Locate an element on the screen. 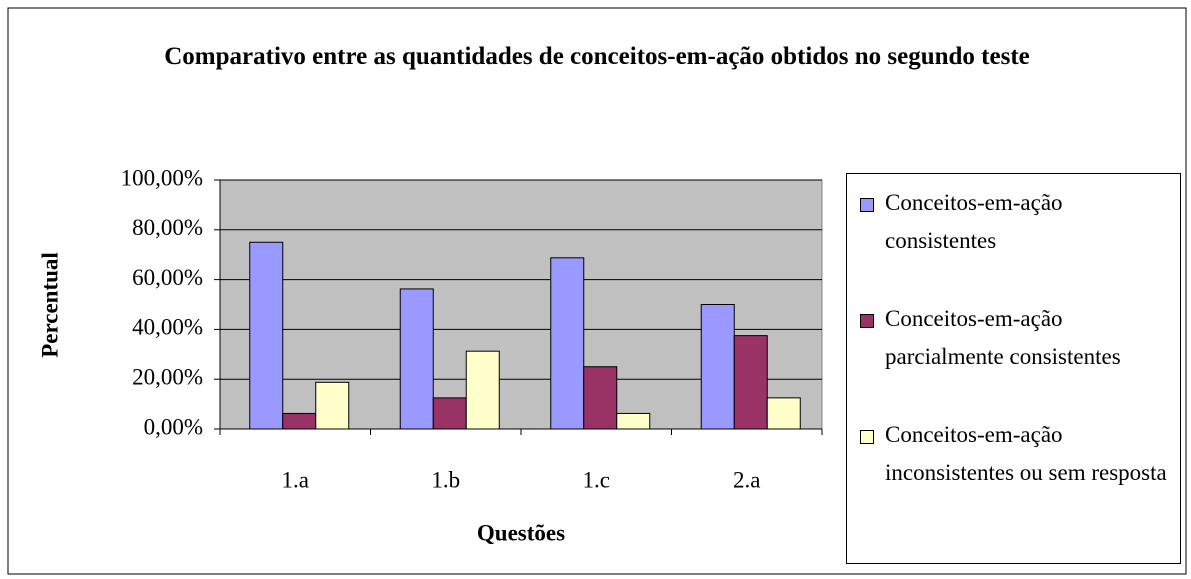 The image size is (1191, 579). y-tick-label: 100,00% is located at coordinates (162, 177).